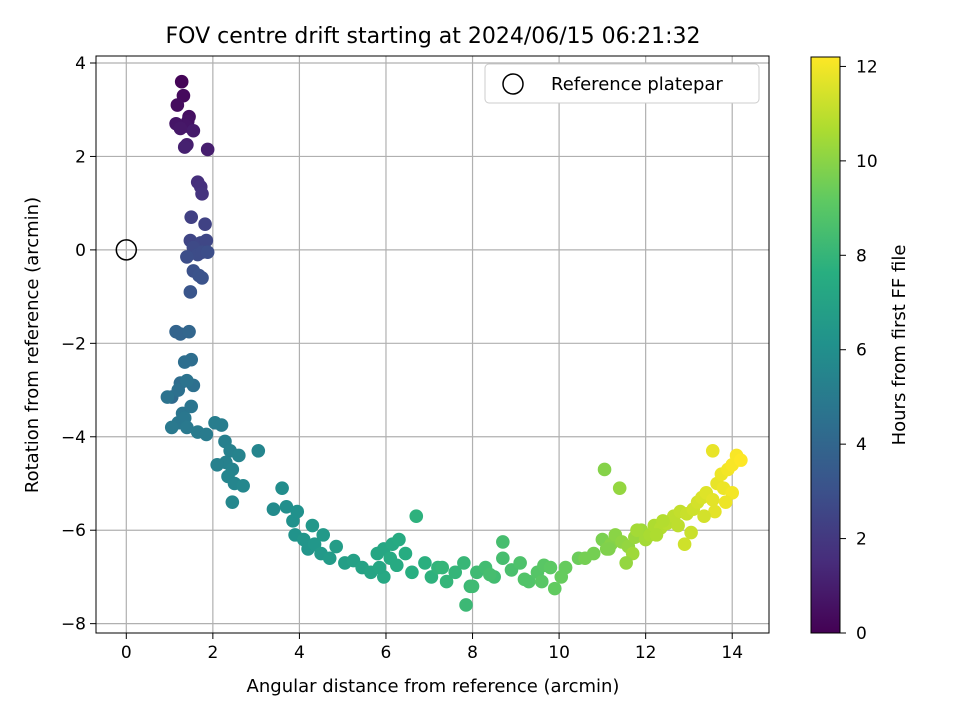 This screenshot has width=960, height=720. I want to click on x-tick-label: 2, so click(212, 653).